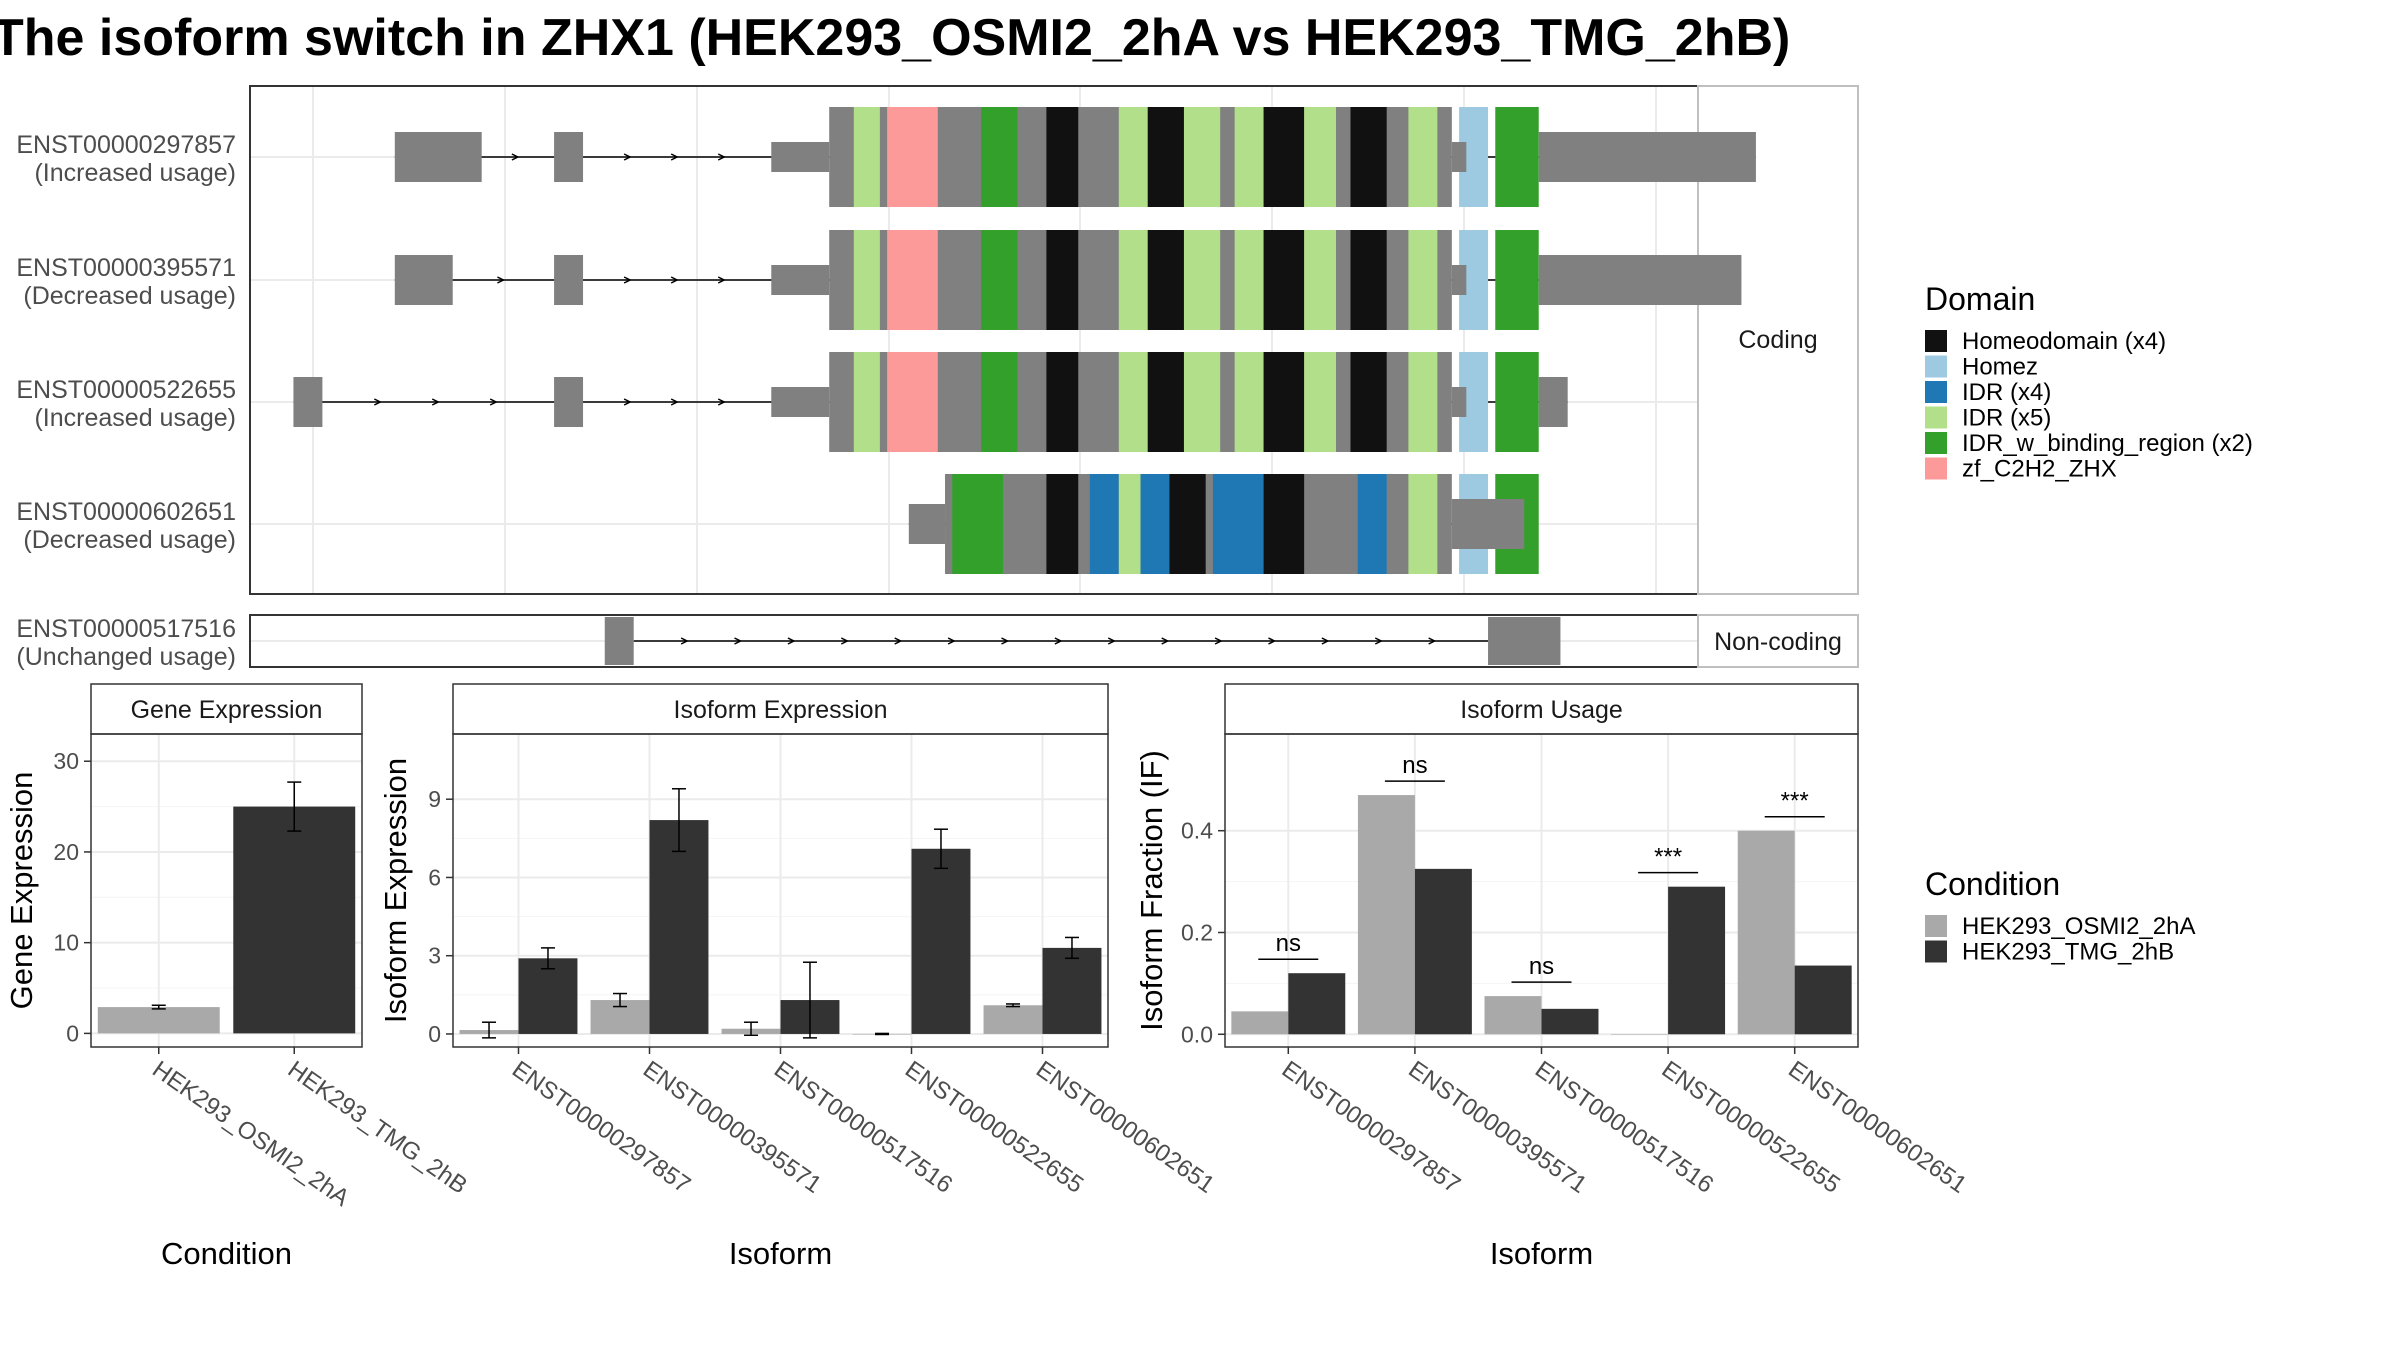 This screenshot has width=2400, height=1350. What do you see at coordinates (2078, 926) in the screenshot?
I see `condition-legend-label: HEK293_OSMI2_2hA` at bounding box center [2078, 926].